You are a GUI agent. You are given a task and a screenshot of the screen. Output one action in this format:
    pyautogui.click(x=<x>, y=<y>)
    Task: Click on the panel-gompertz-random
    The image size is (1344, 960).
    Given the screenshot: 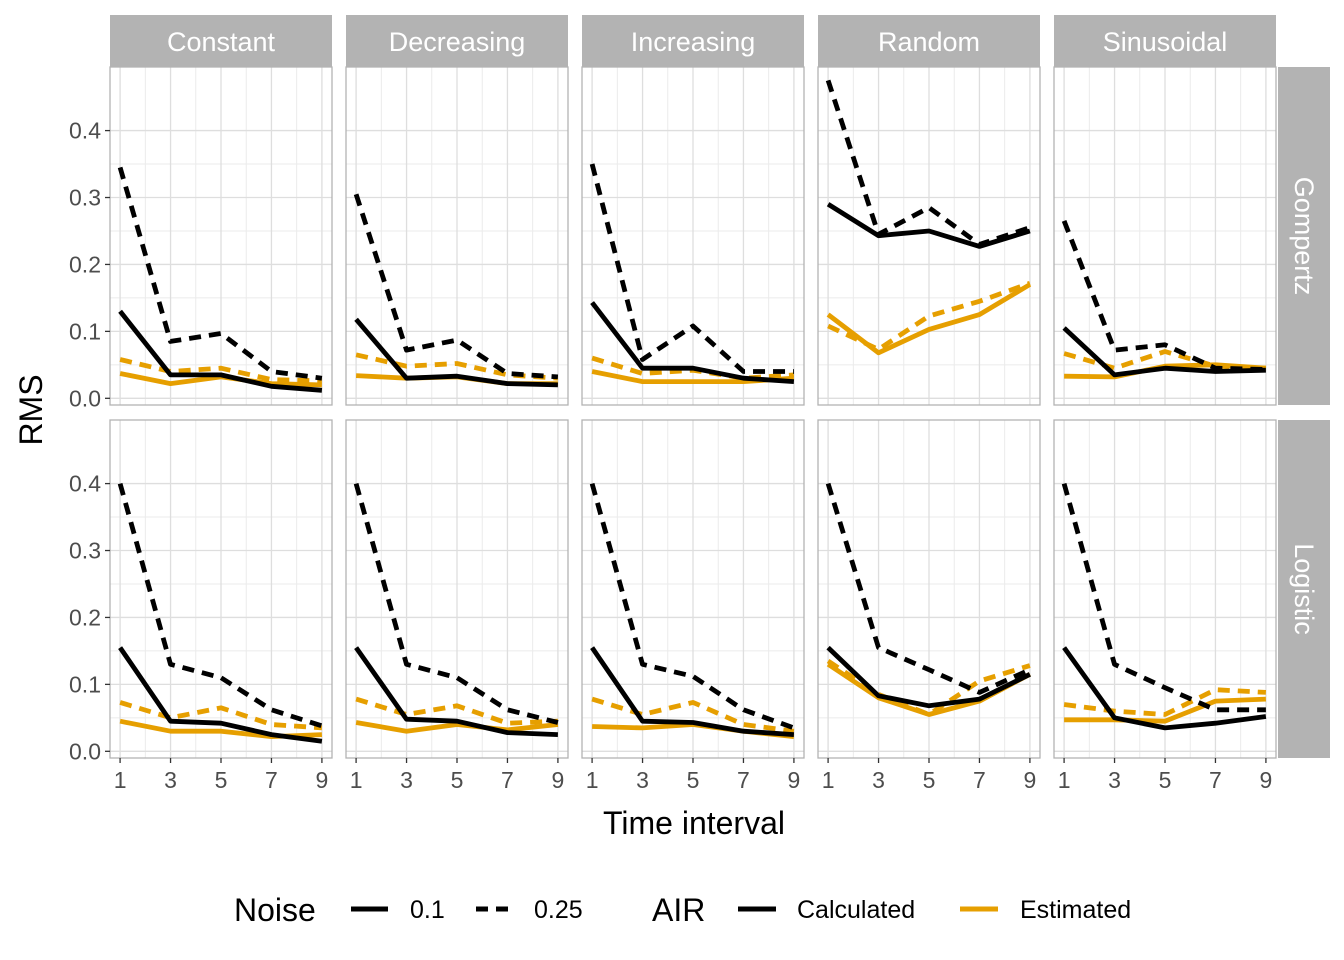 What is the action you would take?
    pyautogui.click(x=929, y=236)
    